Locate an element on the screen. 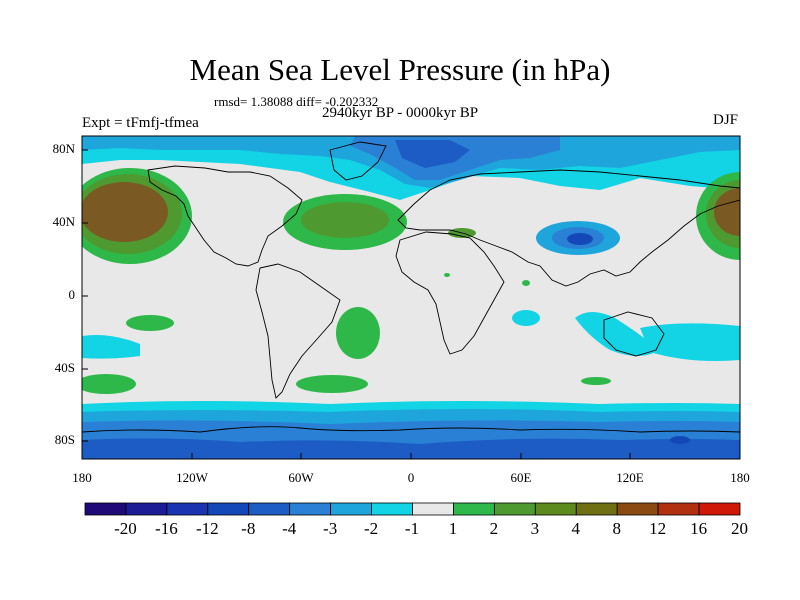 The image size is (800, 600). south-pacific-low-west is located at coordinates (111, 347).